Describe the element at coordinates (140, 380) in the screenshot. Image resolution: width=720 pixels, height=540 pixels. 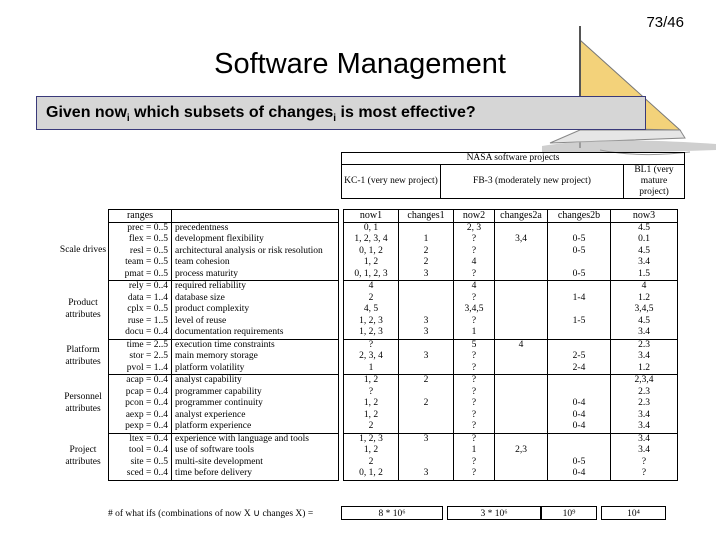
I see `range-cell: acap = 0..4` at that location.